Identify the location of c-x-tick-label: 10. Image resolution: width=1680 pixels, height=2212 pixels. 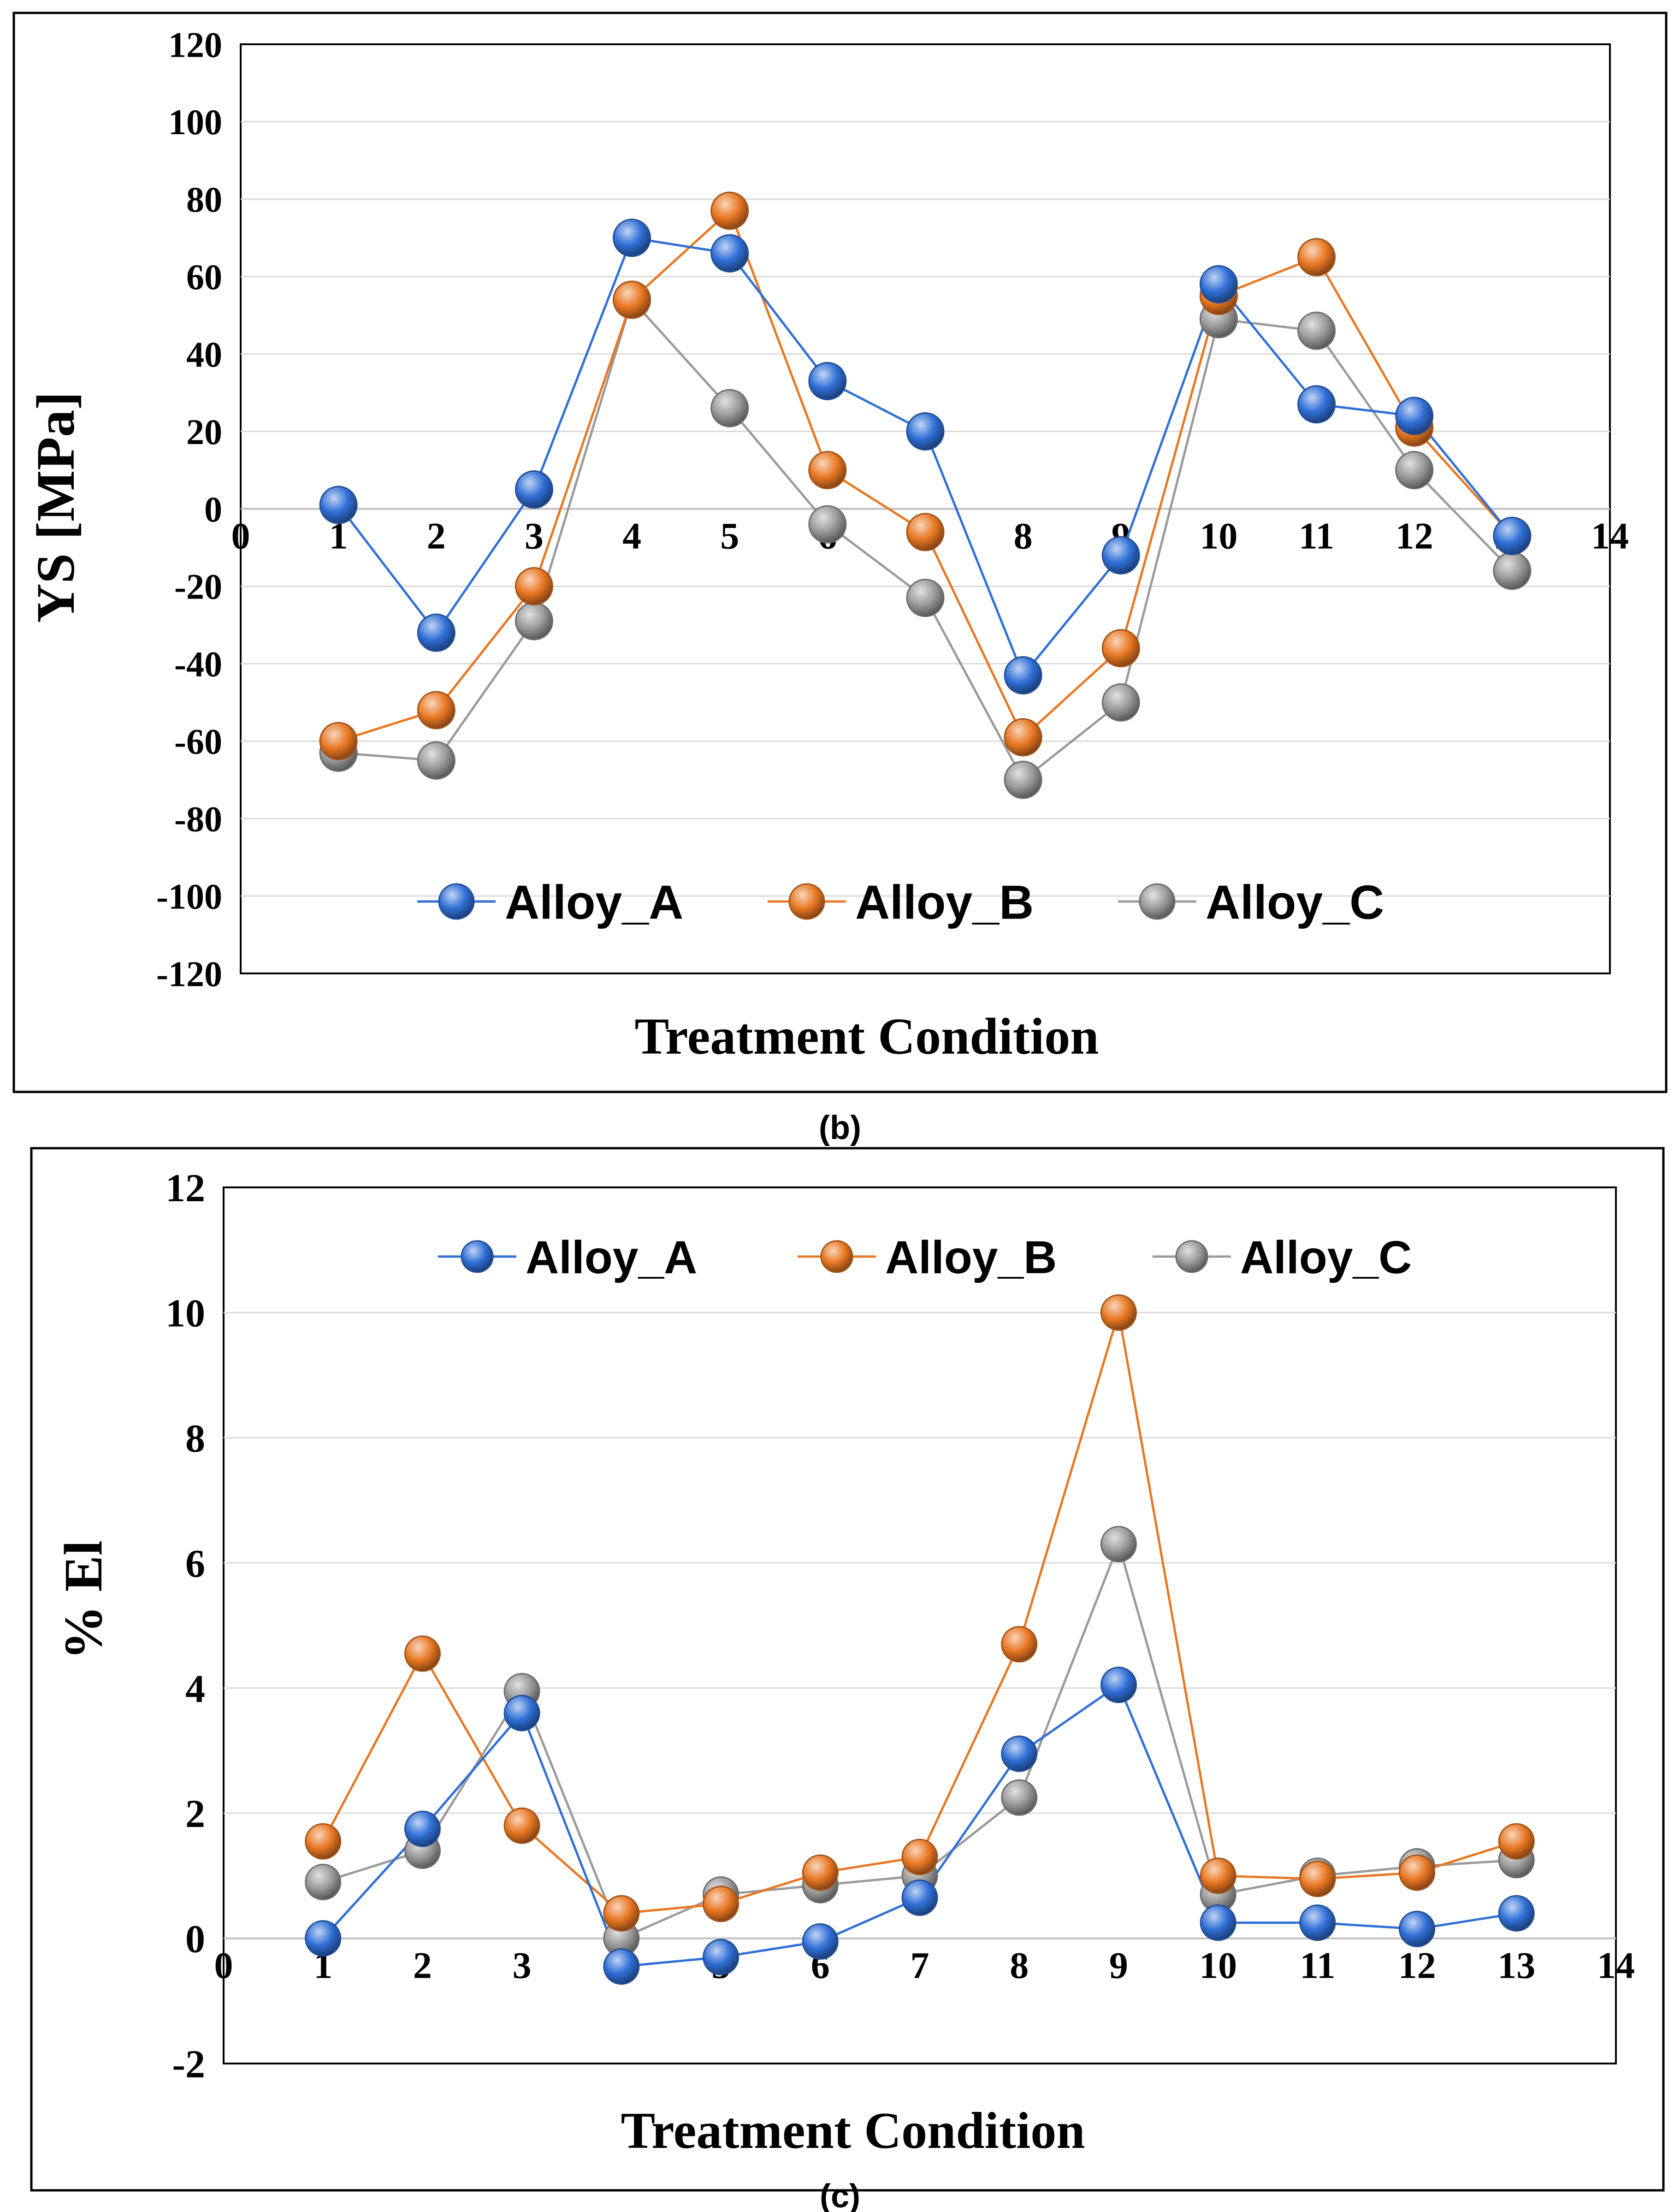
(1218, 1966).